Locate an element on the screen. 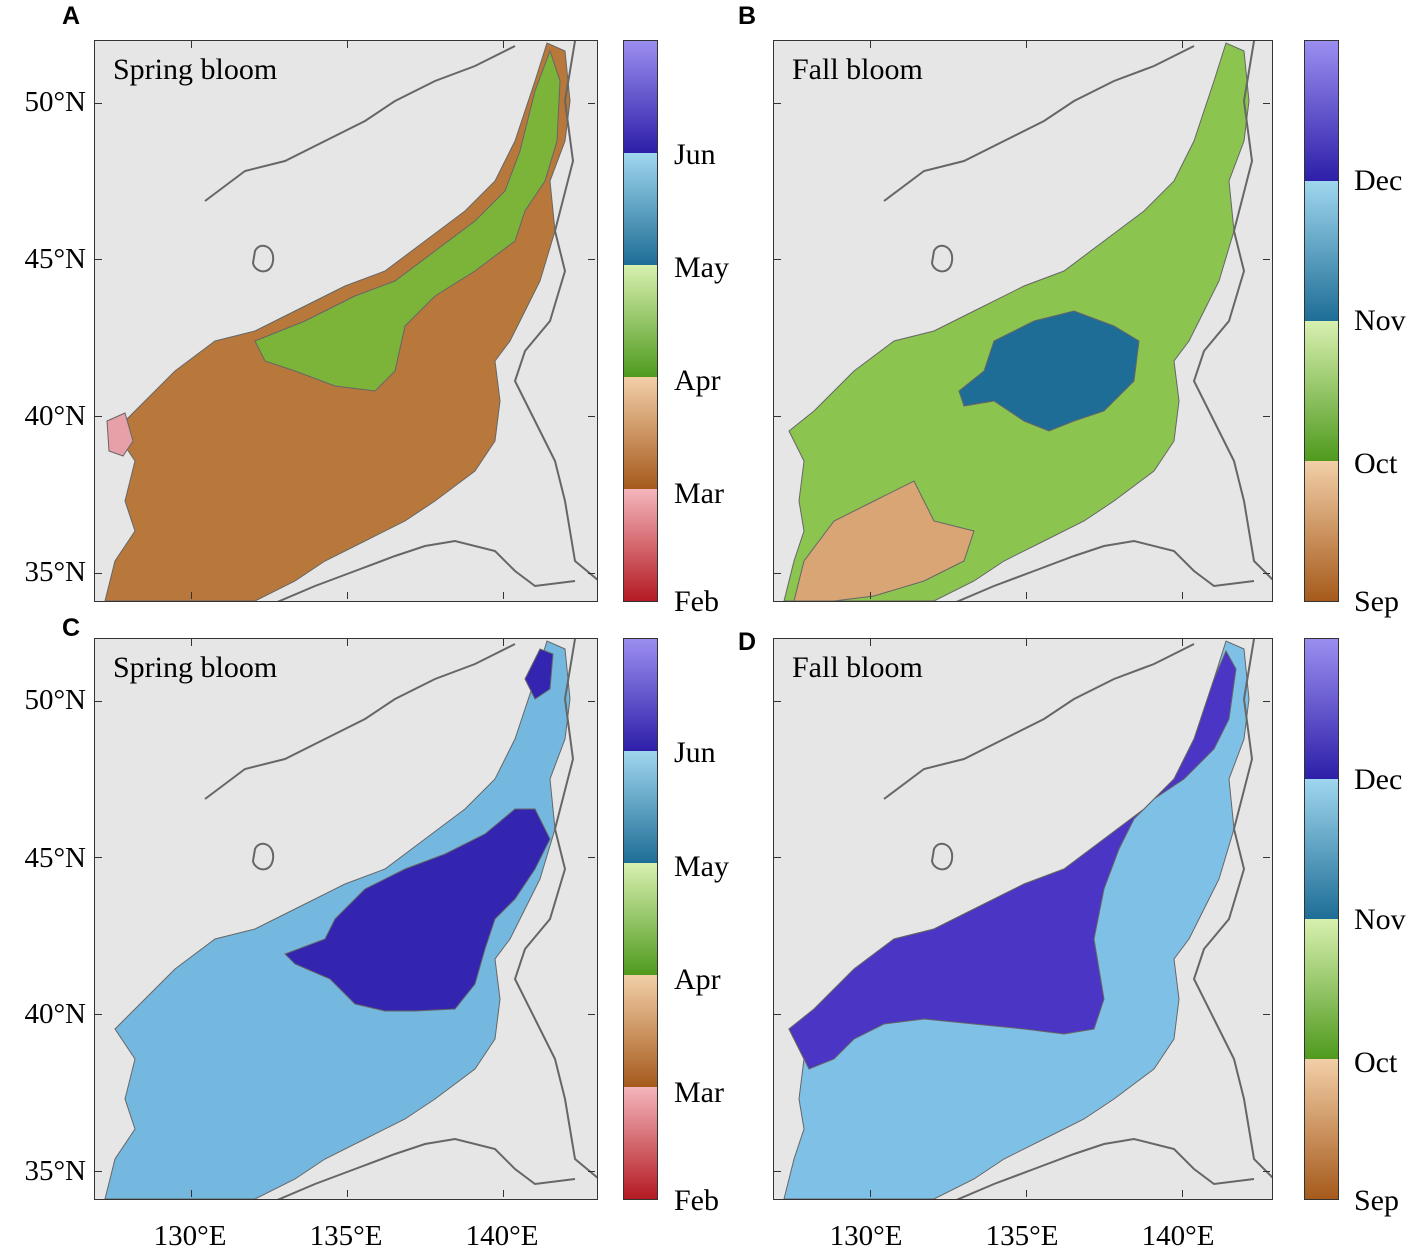  colorbar-label: May is located at coordinates (701, 267).